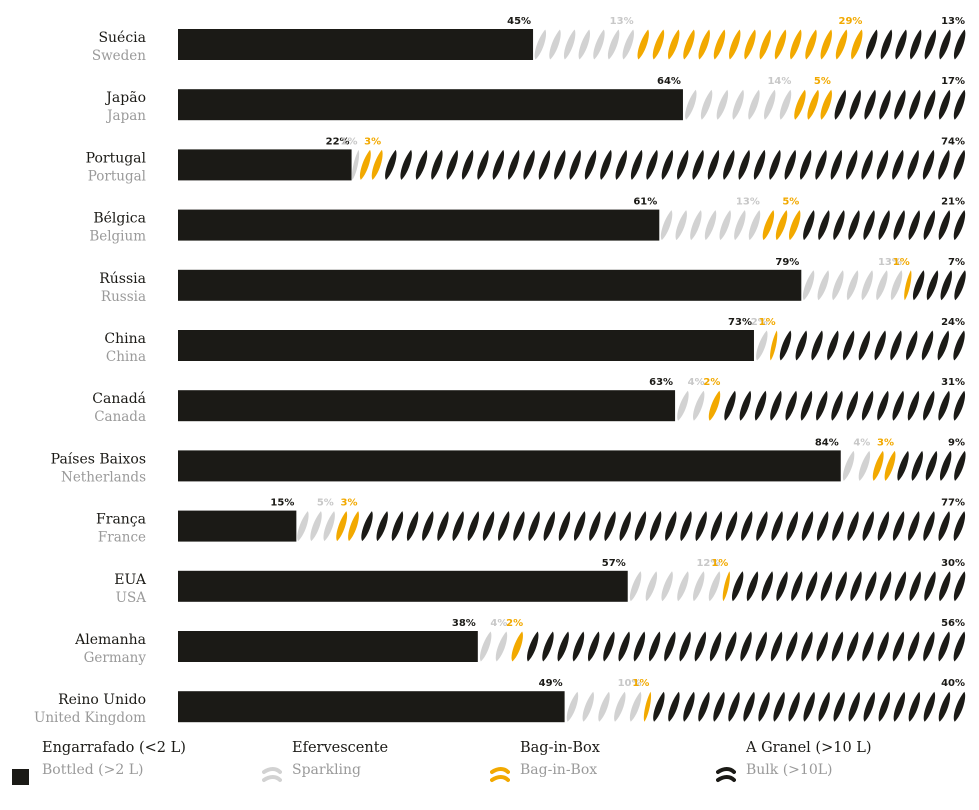 This screenshot has width=979, height=810. I want to click on country-name-en: United Kingdom, so click(90, 718).